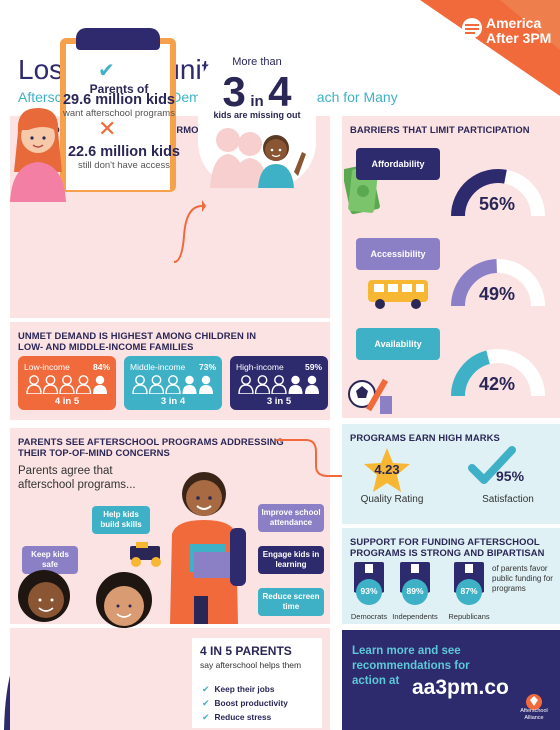 This screenshot has width=560, height=730. Describe the element at coordinates (173, 401) in the screenshot. I see `income-group-ratio: 3 in 4` at that location.